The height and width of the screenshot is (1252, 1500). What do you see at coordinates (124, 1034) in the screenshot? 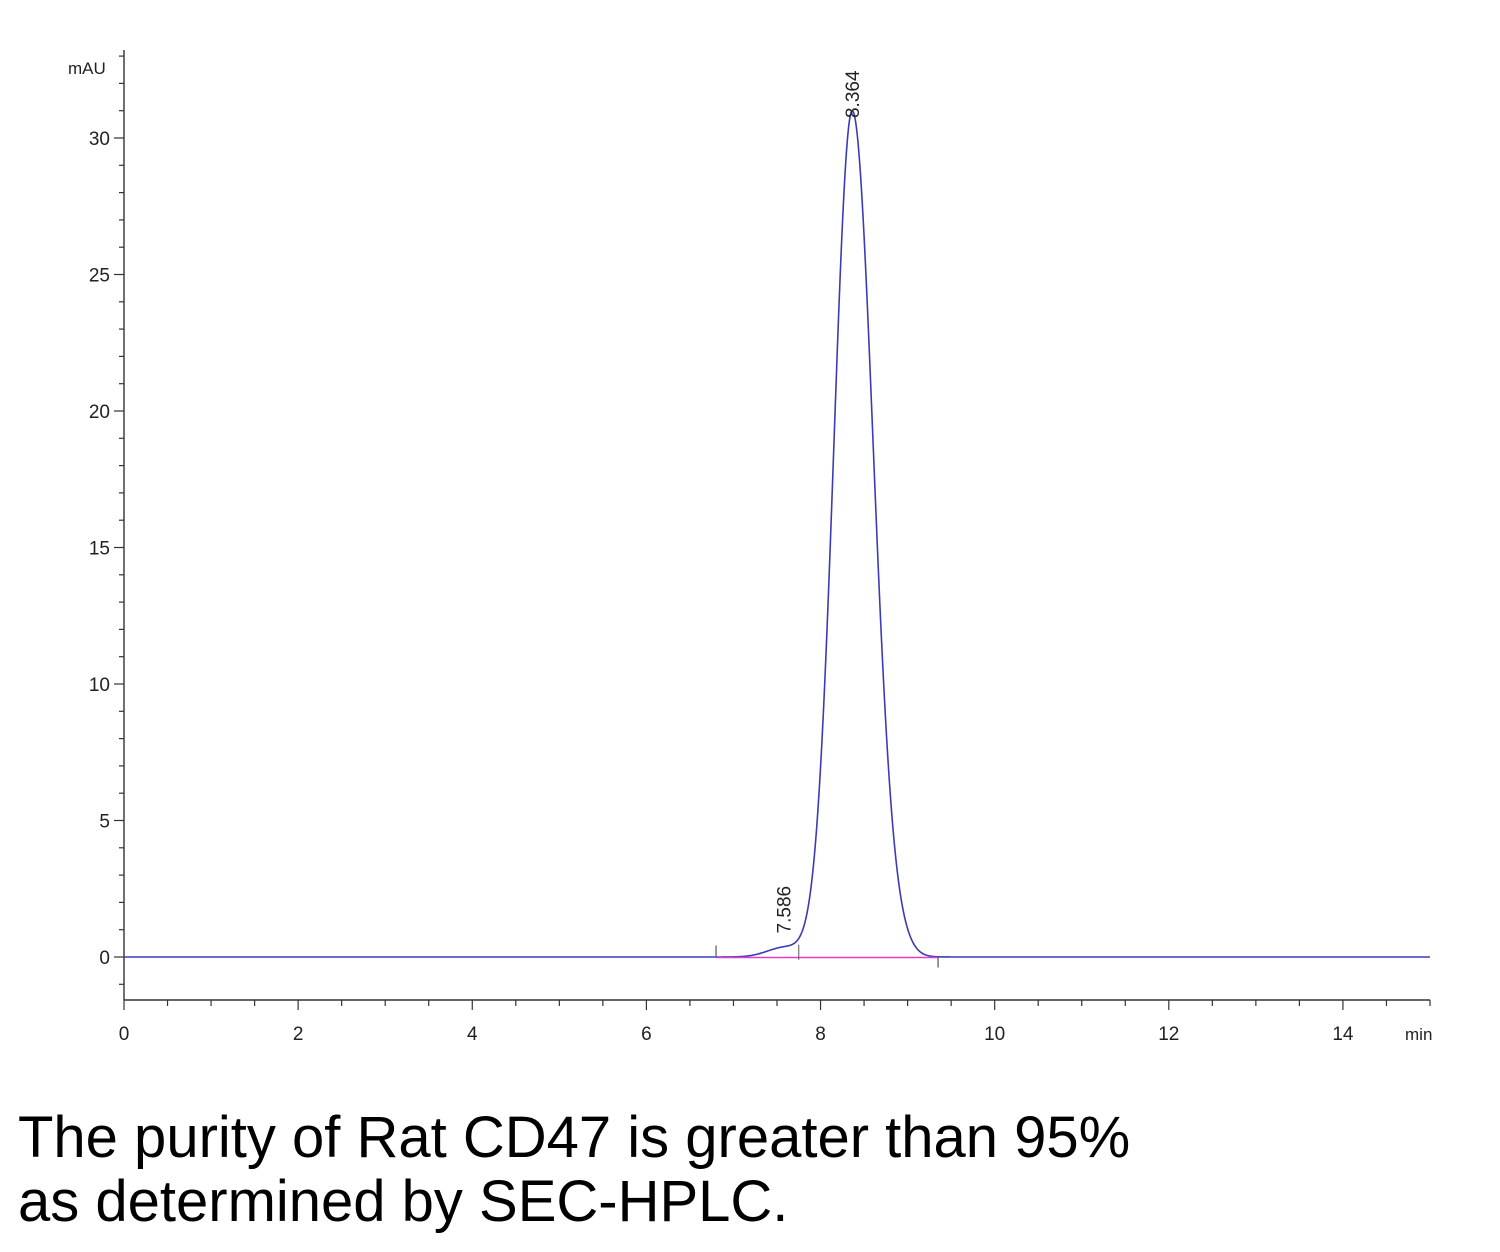
I see `x-tick-label: 0` at bounding box center [124, 1034].